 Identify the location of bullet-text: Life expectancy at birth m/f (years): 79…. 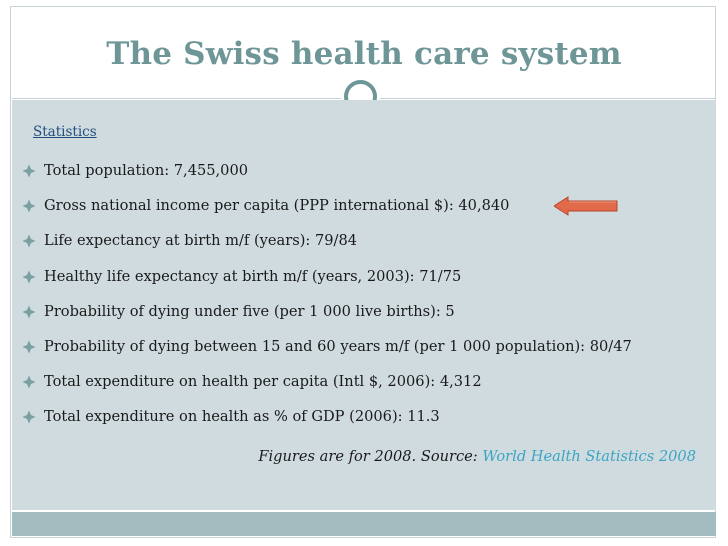
(201, 241).